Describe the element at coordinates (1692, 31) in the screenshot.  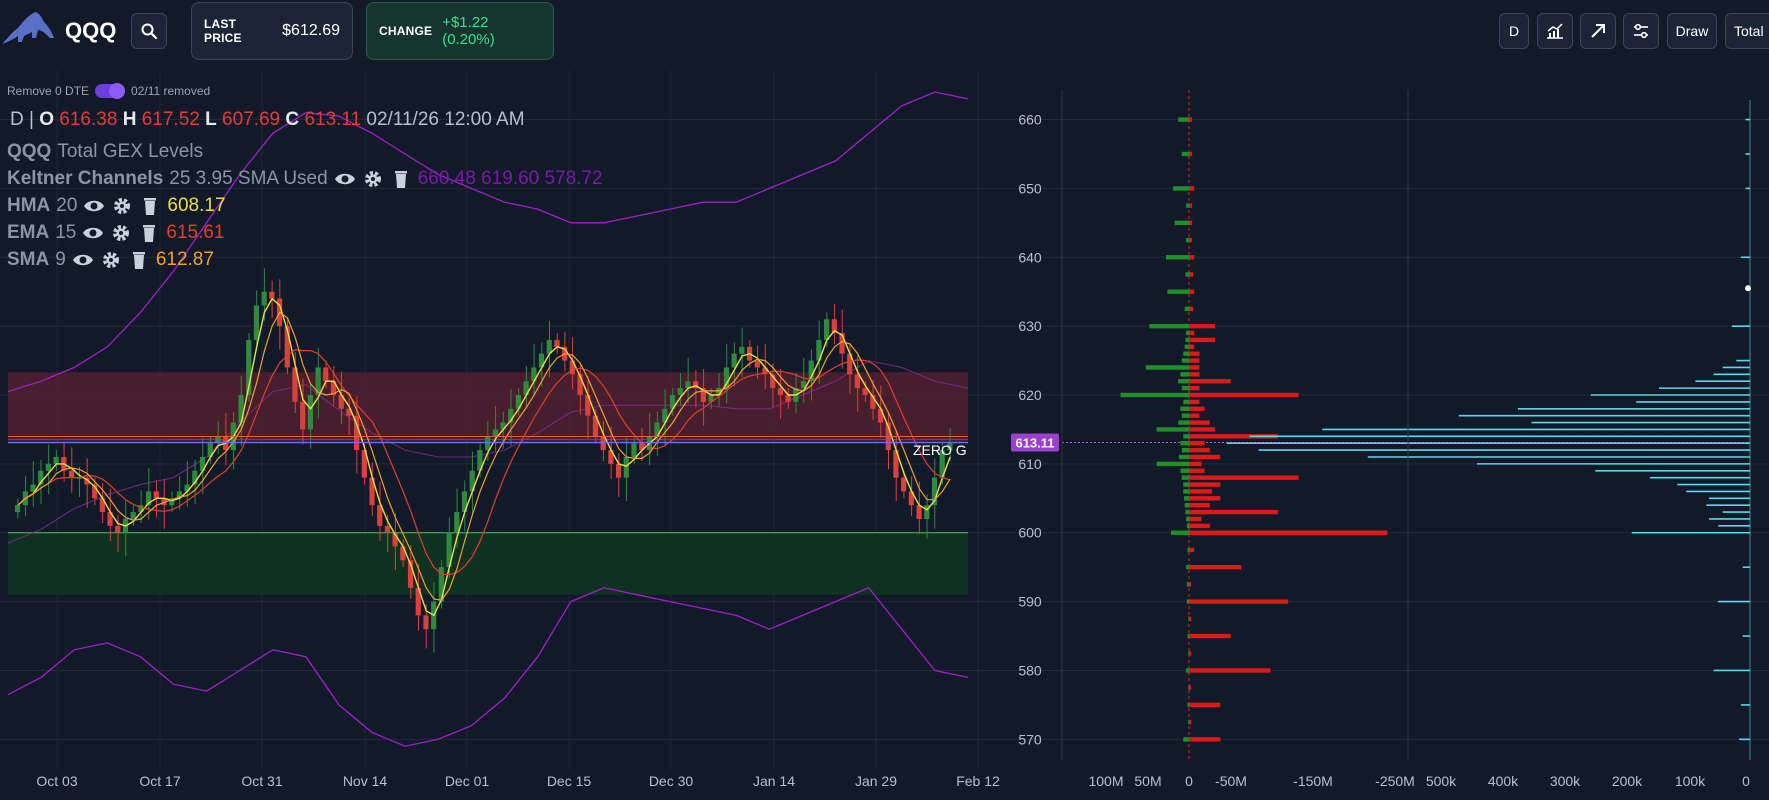
I see `draw-button: Draw` at that location.